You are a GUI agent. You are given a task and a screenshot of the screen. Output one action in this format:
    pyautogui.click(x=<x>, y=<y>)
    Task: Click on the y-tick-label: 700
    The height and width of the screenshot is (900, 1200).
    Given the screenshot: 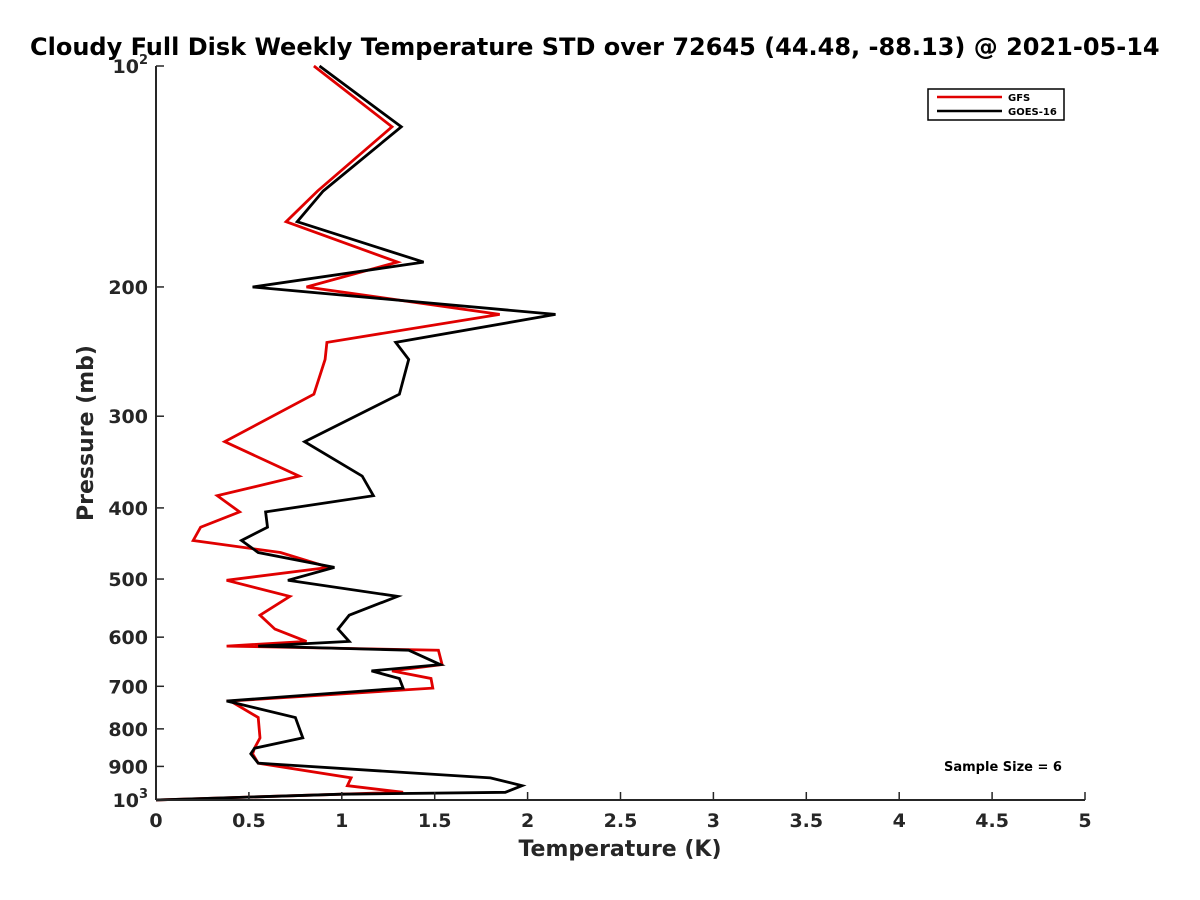 What is the action you would take?
    pyautogui.click(x=128, y=687)
    